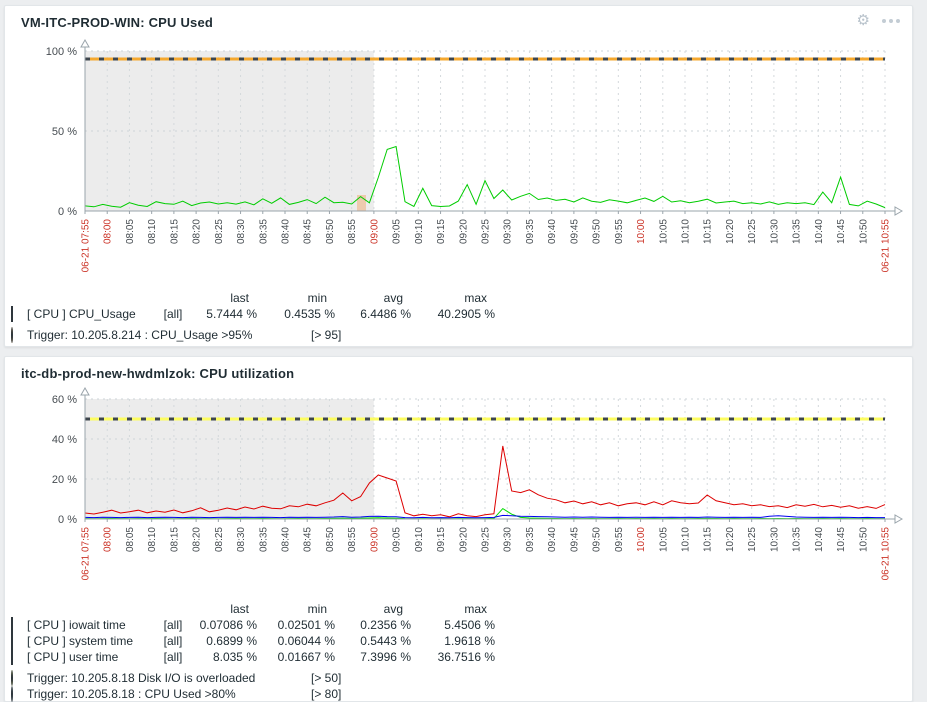 This screenshot has height=702, width=927. Describe the element at coordinates (466, 314) in the screenshot. I see `series-max-value: 40.2905 %` at that location.